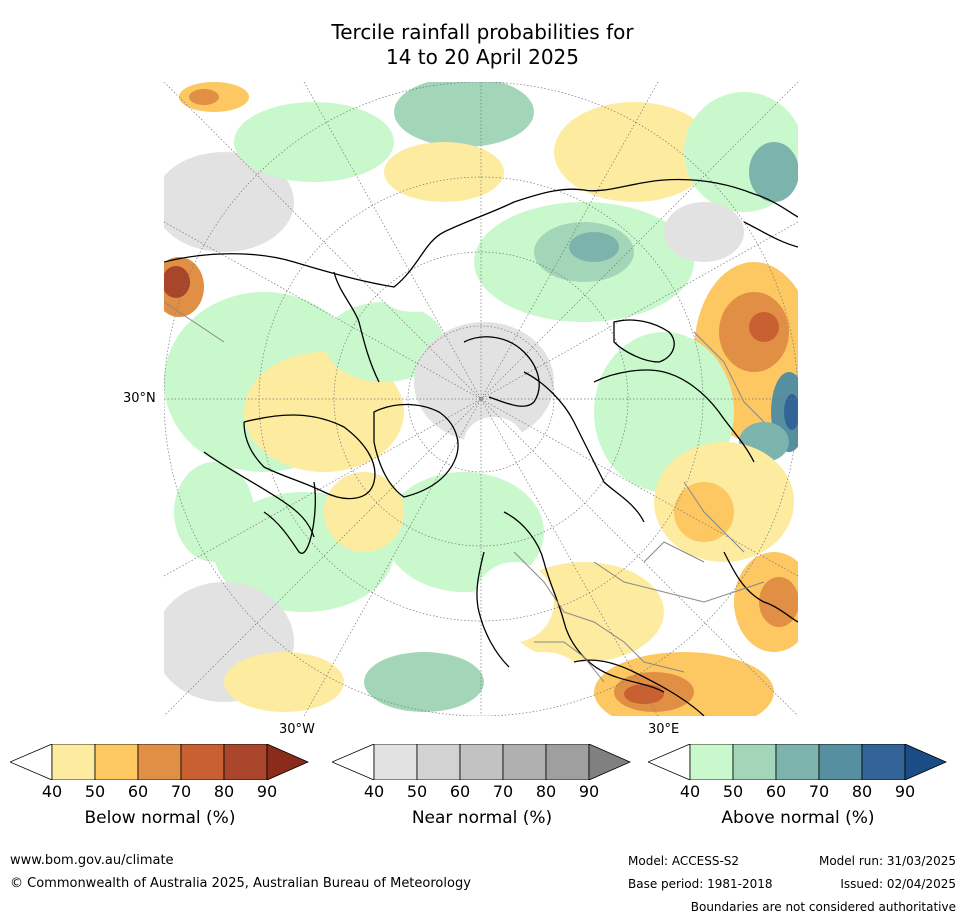 Image resolution: width=965 pixels, height=919 pixels. I want to click on latitude-label-30n: 30°N, so click(139, 398).